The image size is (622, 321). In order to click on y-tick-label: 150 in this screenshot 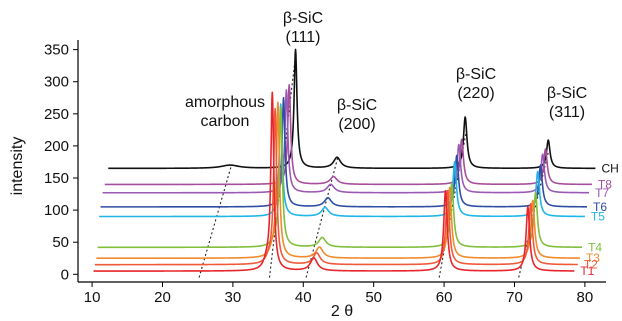, I will do `click(56, 178)`.